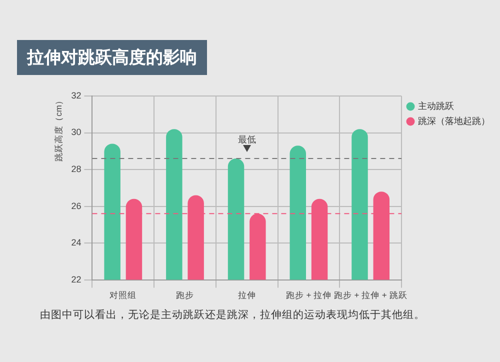 This screenshot has width=500, height=362. Describe the element at coordinates (76, 169) in the screenshot. I see `y-tick-label: 28` at that location.